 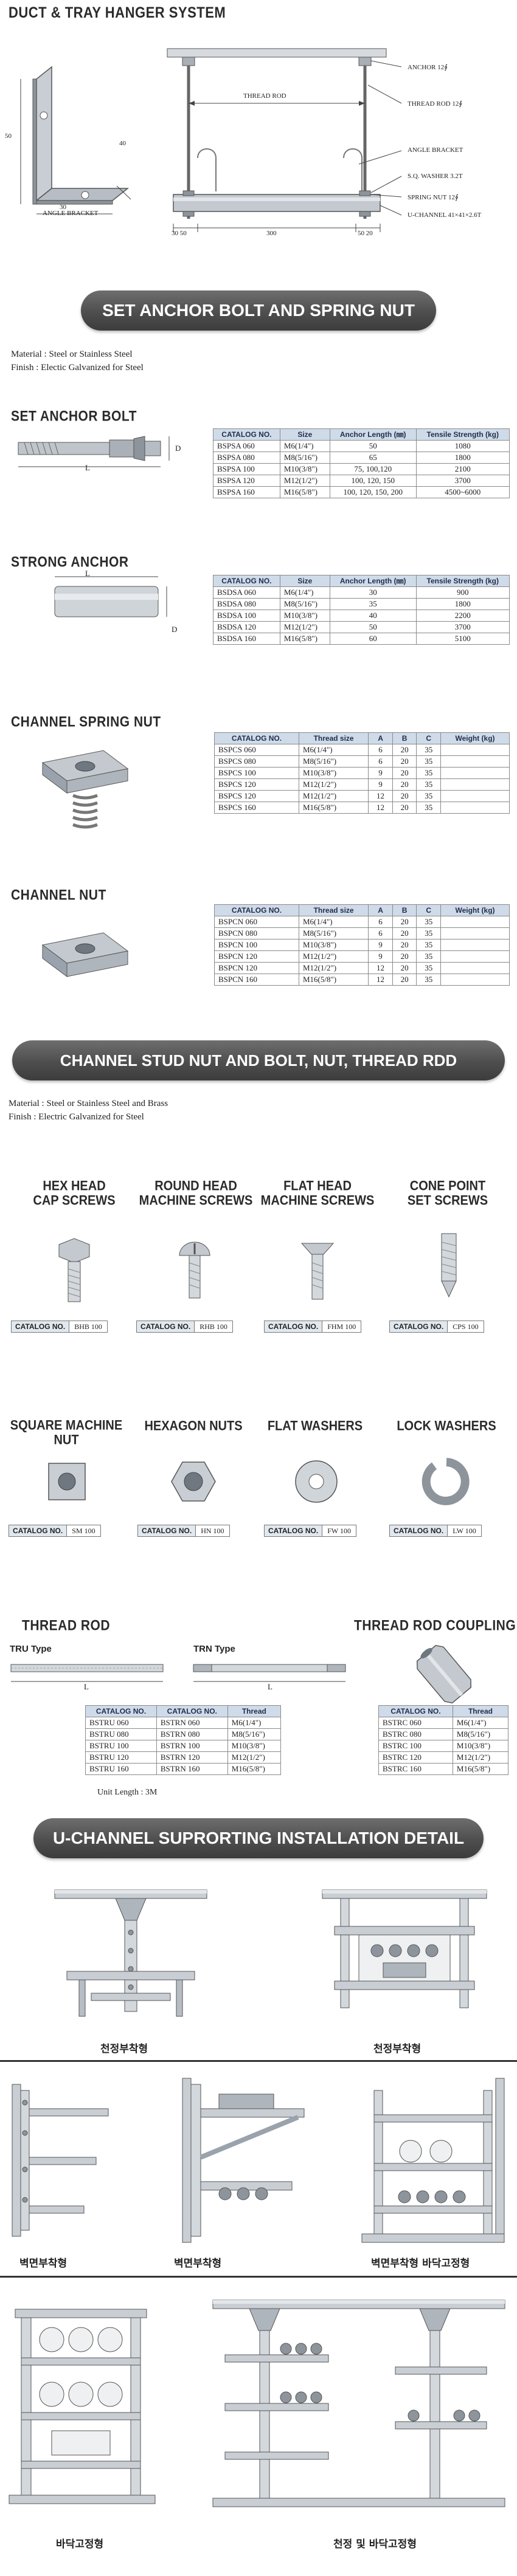 What do you see at coordinates (310, 1531) in the screenshot?
I see `catalog-box: CATALOG NO. FW 100` at bounding box center [310, 1531].